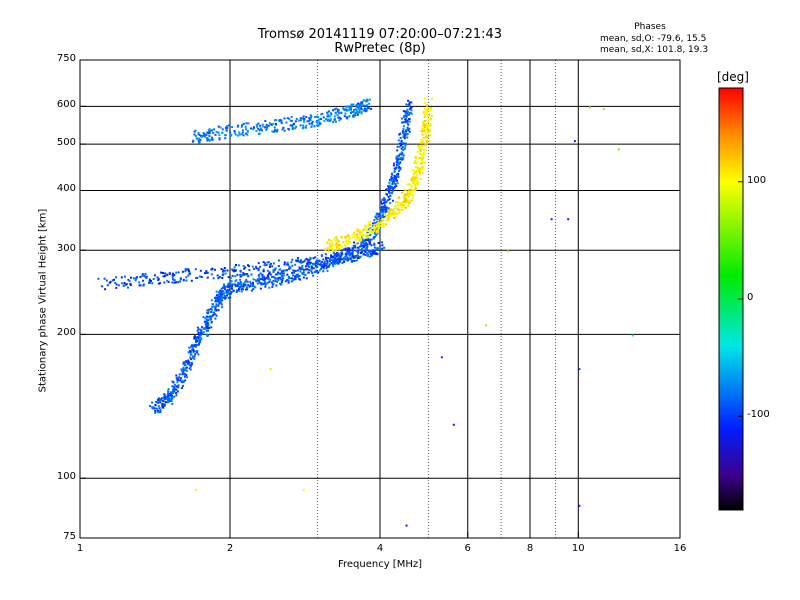  I want to click on scatter-point, so click(508, 251).